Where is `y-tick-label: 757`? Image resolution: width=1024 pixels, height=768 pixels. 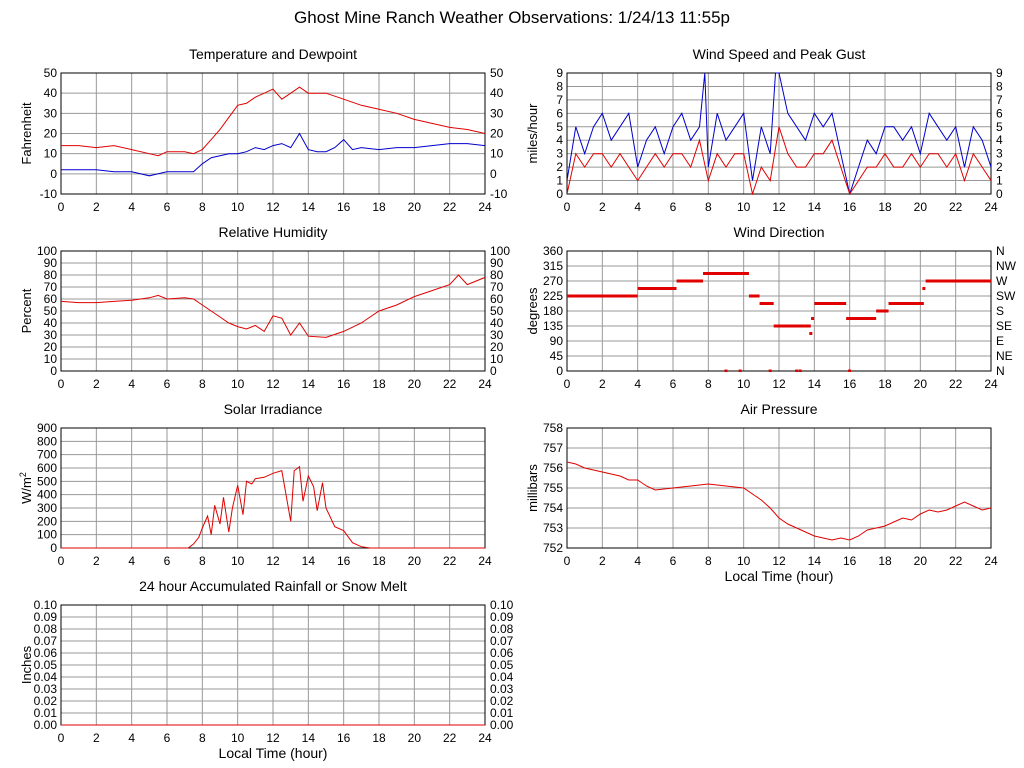
y-tick-label: 757 is located at coordinates (553, 448).